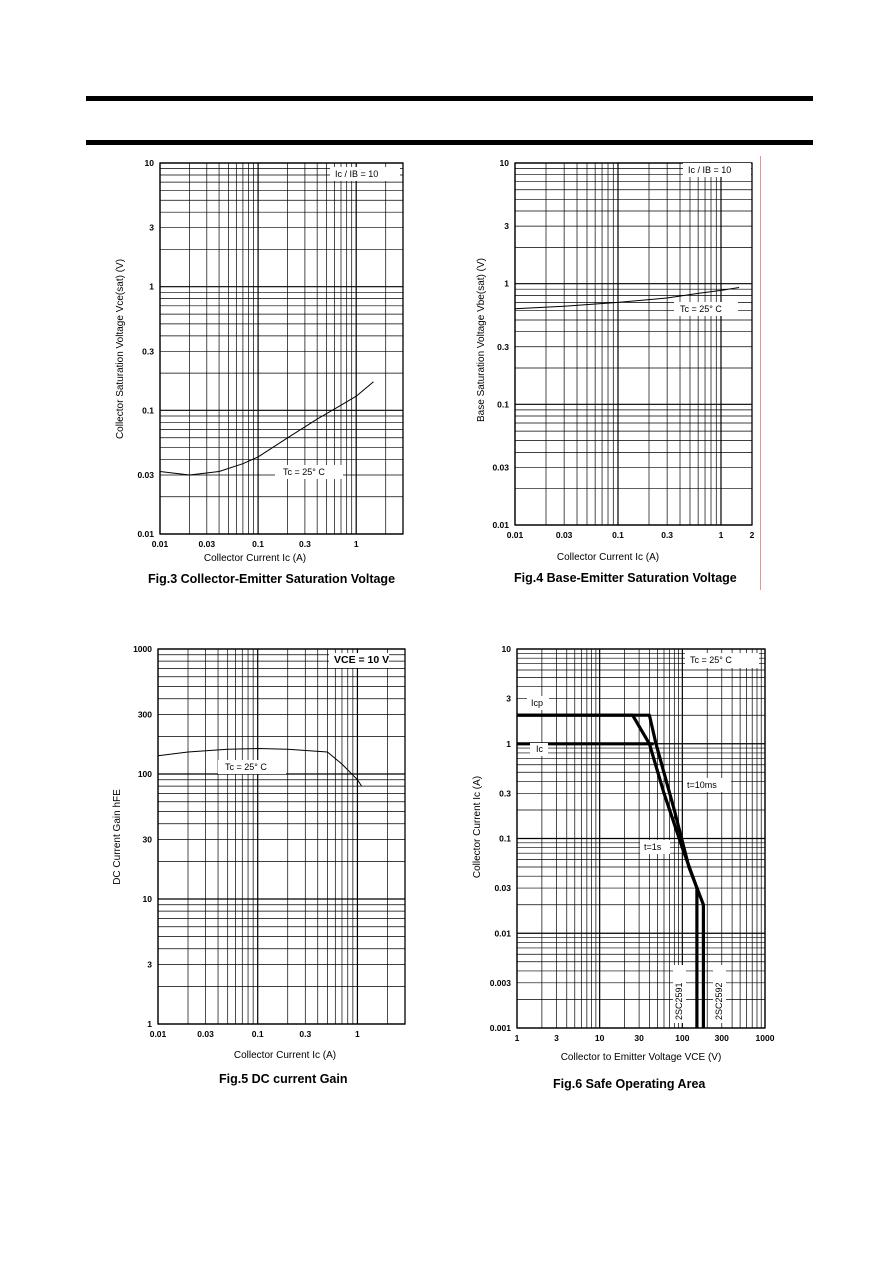  What do you see at coordinates (283, 1079) in the screenshot?
I see `fig5-caption: Fig.5 DC current Gain` at bounding box center [283, 1079].